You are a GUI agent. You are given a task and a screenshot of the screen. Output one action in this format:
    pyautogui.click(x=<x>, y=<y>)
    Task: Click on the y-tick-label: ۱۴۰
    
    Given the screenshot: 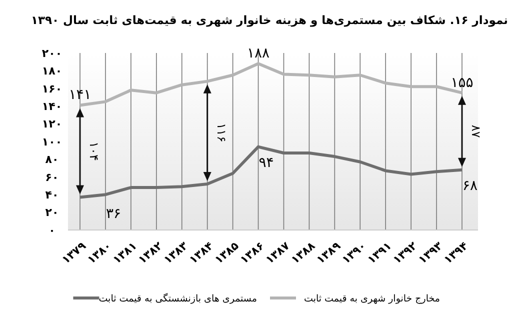 What is the action you would take?
    pyautogui.click(x=52, y=106)
    